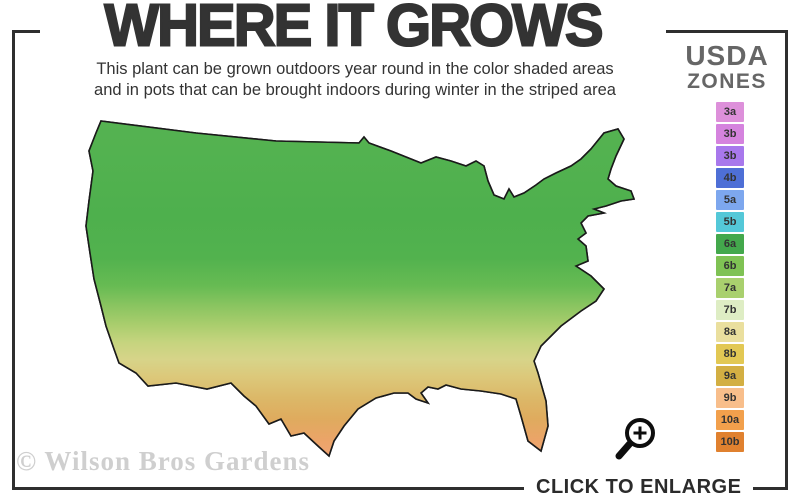 This screenshot has width=800, height=500. Describe the element at coordinates (730, 244) in the screenshot. I see `zone-swatch-6a-6: 6a` at that location.